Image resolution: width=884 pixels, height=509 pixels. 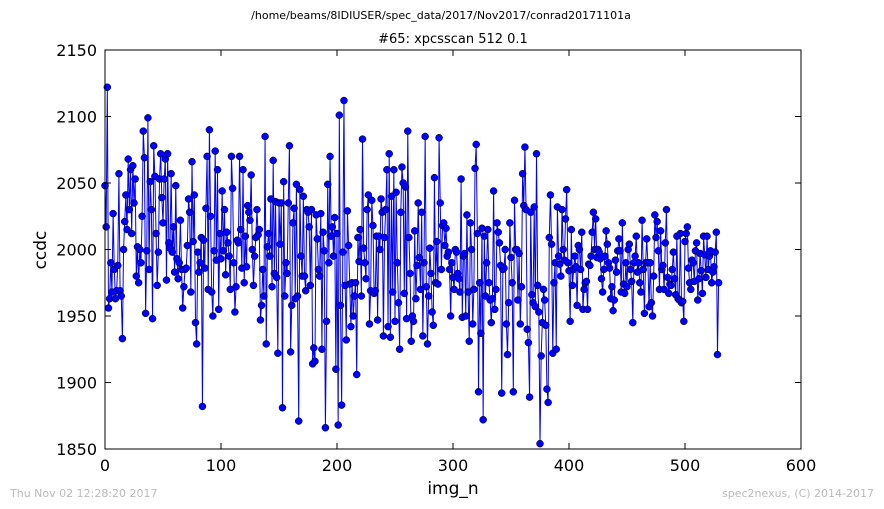 I want to click on y-axis-label: ccdc, so click(x=41, y=250).